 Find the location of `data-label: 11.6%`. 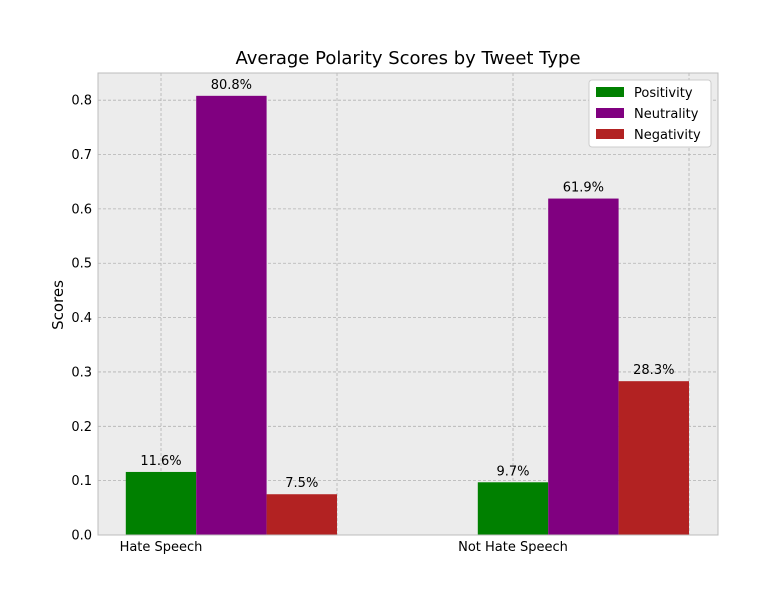

data-label: 11.6% is located at coordinates (160, 461).